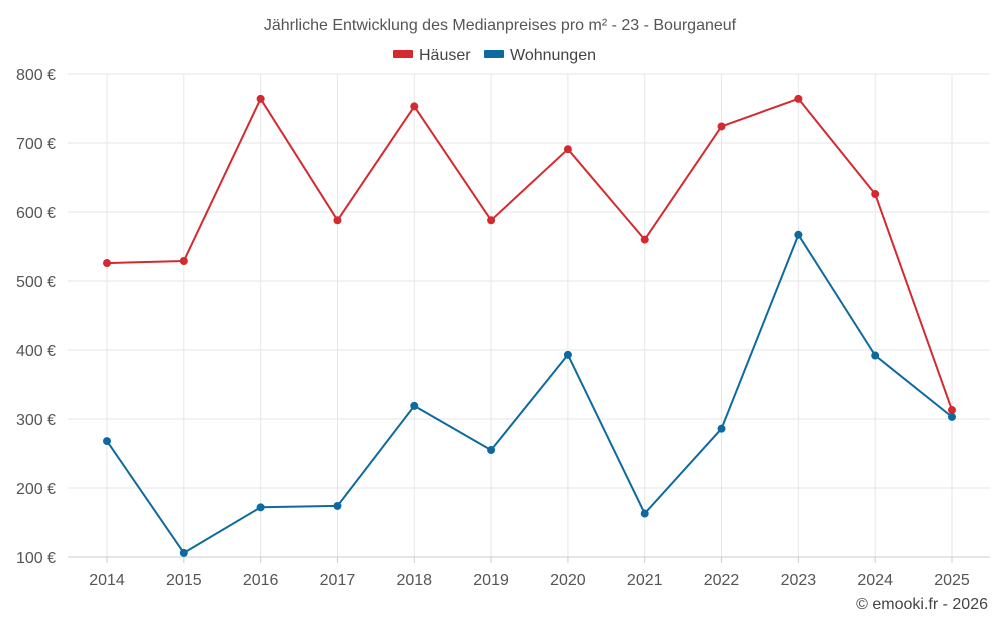  What do you see at coordinates (722, 580) in the screenshot?
I see `x-tick-label: 2022` at bounding box center [722, 580].